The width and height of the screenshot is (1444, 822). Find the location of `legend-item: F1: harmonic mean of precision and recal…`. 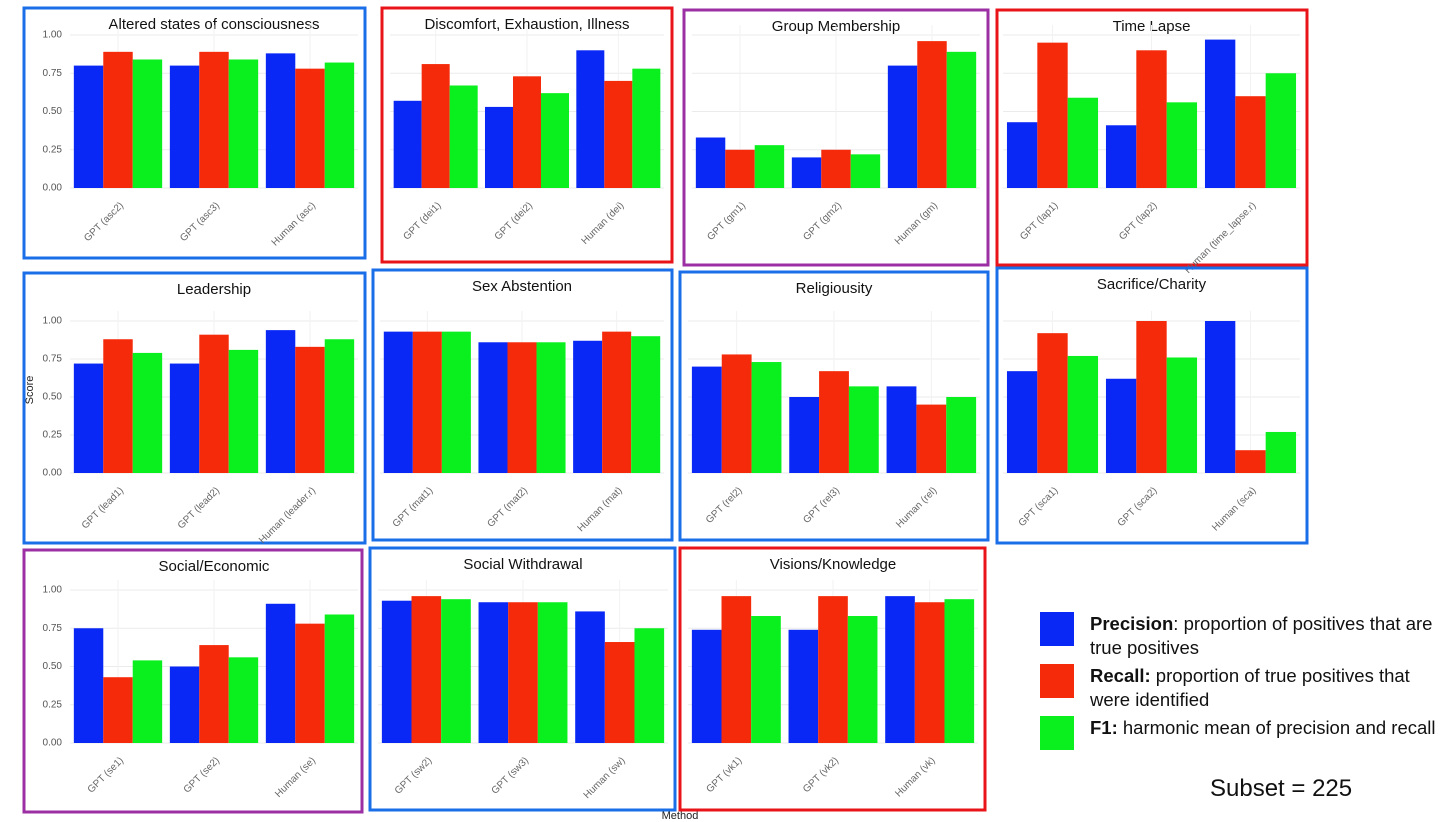

legend-item: F1: harmonic mean of precision and recal… is located at coordinates (1240, 733).